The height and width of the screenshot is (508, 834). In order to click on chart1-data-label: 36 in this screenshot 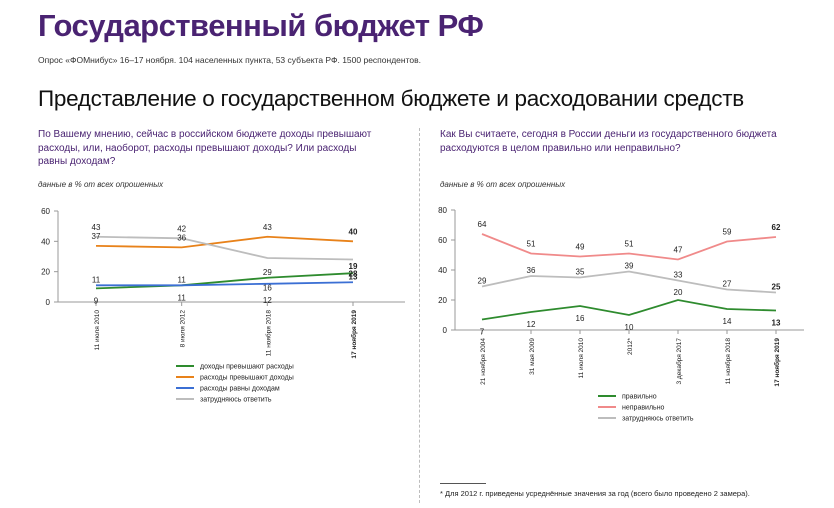, I will do `click(531, 270)`.